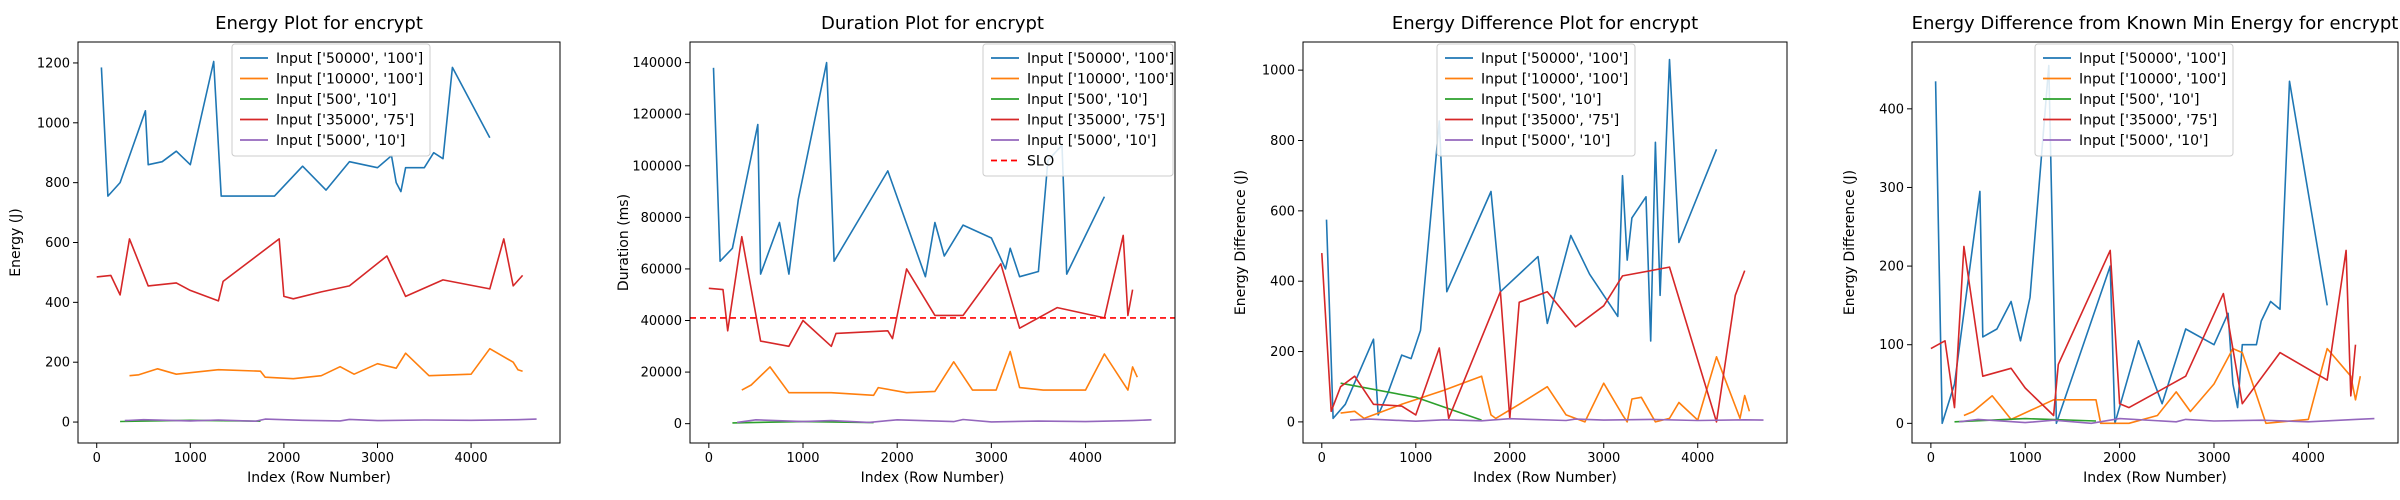  Describe the element at coordinates (16, 242) in the screenshot. I see `y-axis-label: Energy (J)` at that location.